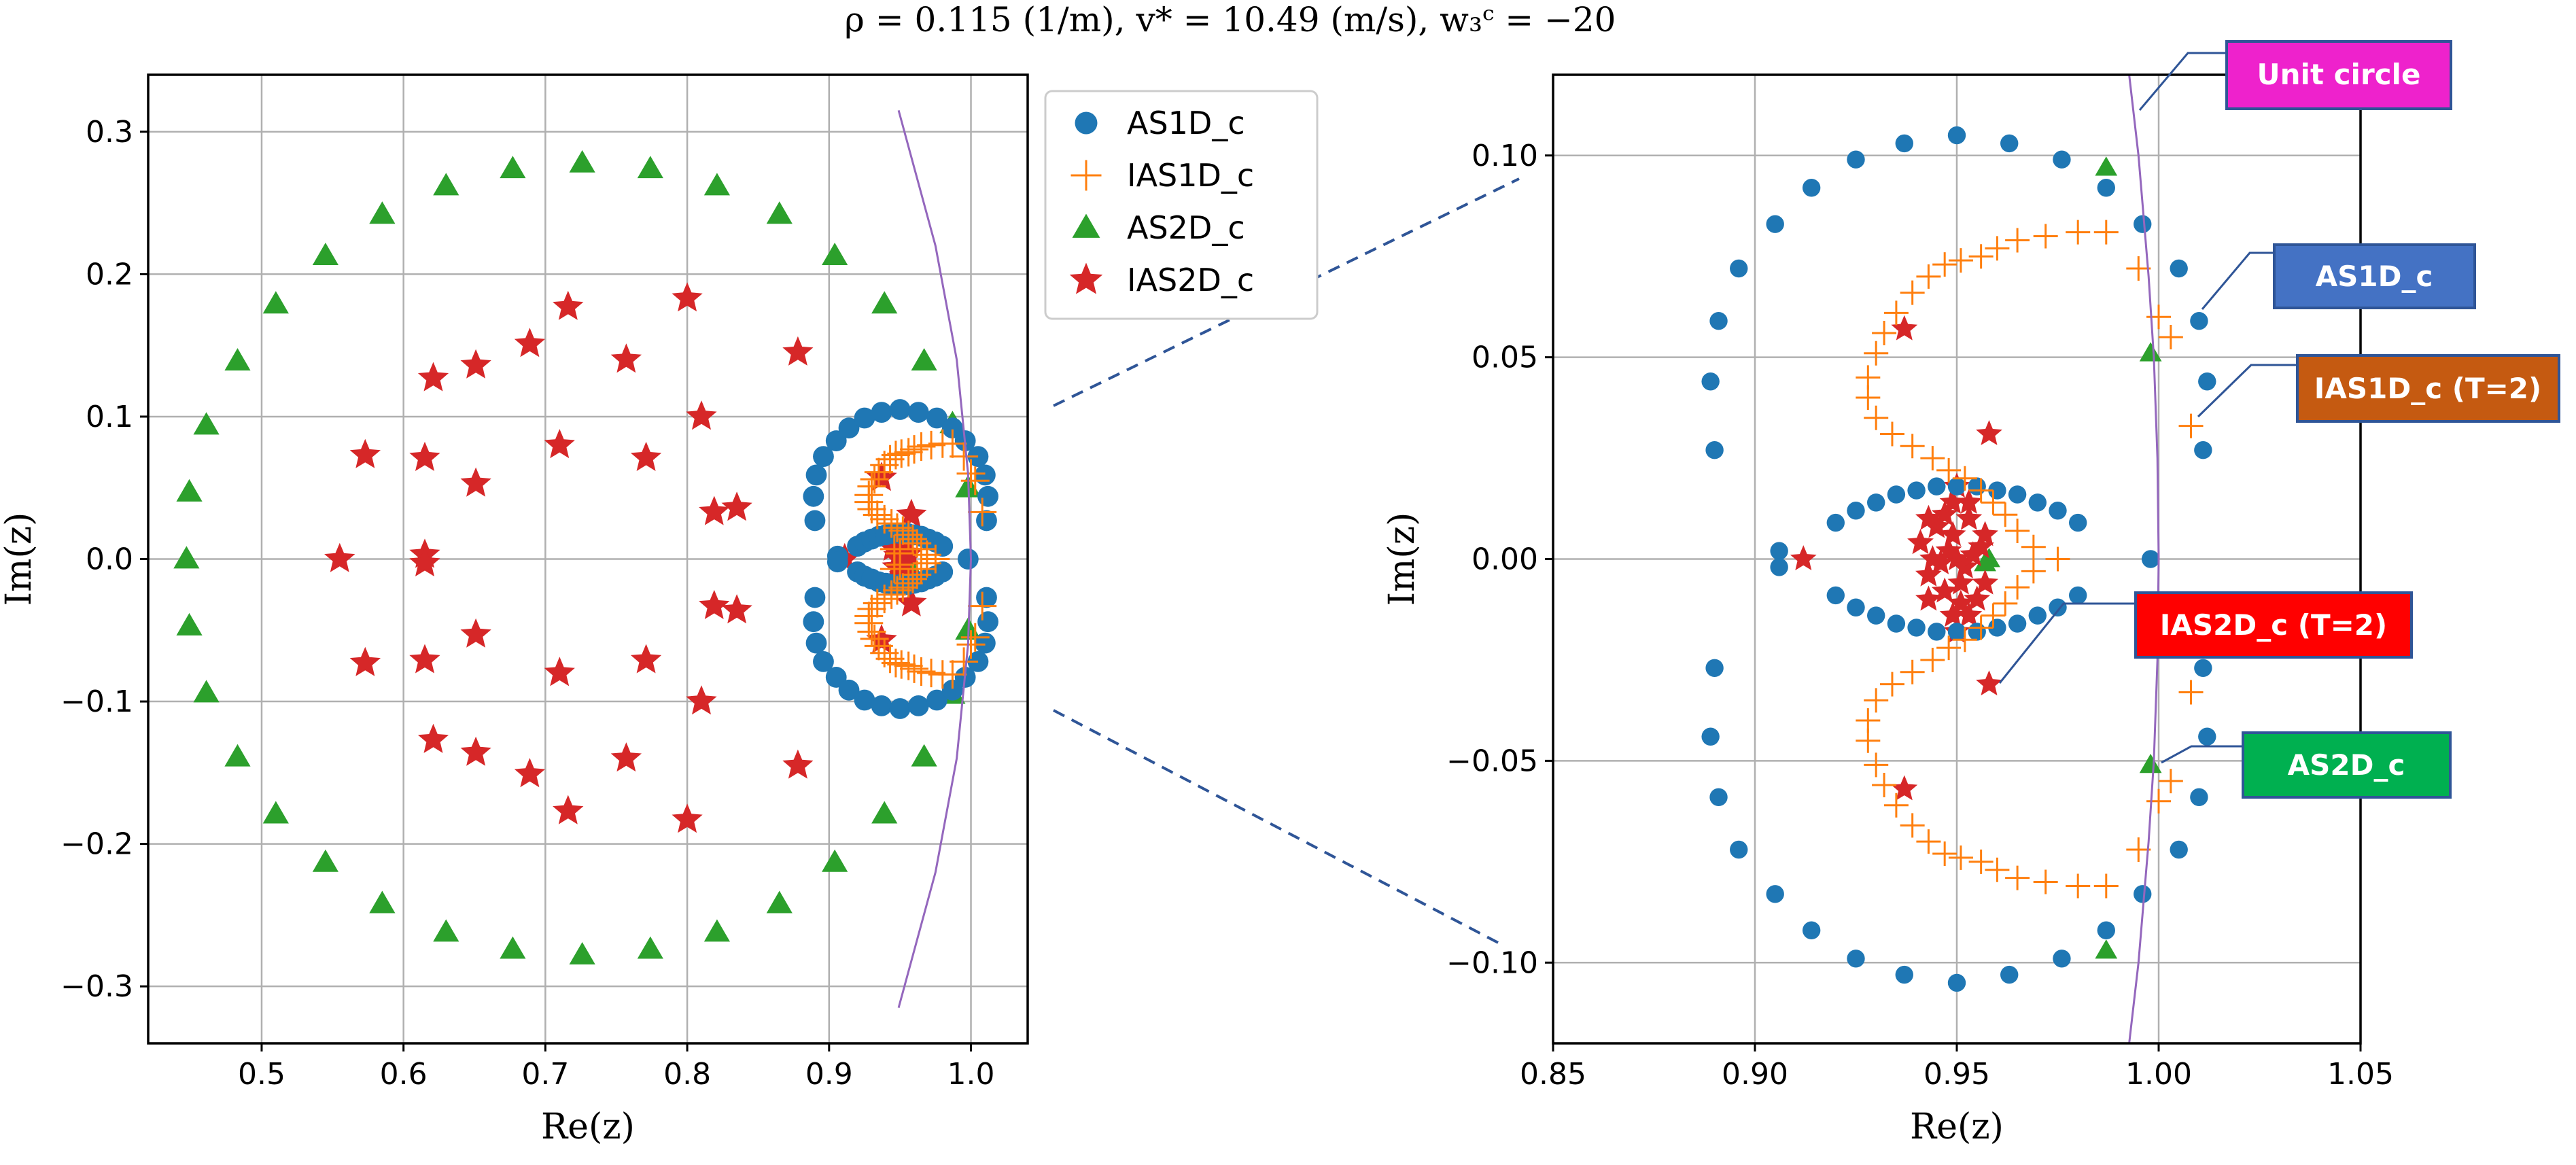 The image size is (2576, 1165). What do you see at coordinates (1086, 225) in the screenshot?
I see `legend-marker-AS2D_c` at bounding box center [1086, 225].